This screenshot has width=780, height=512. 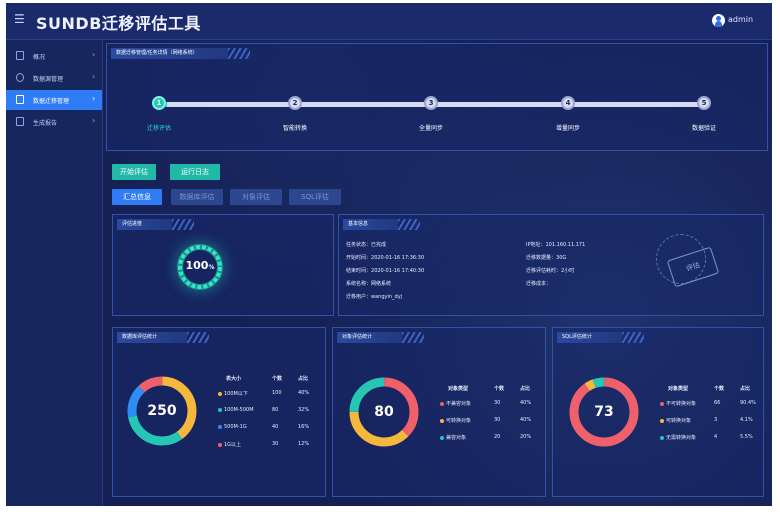 I want to click on legend-item: 500M-1G, so click(x=232, y=427).